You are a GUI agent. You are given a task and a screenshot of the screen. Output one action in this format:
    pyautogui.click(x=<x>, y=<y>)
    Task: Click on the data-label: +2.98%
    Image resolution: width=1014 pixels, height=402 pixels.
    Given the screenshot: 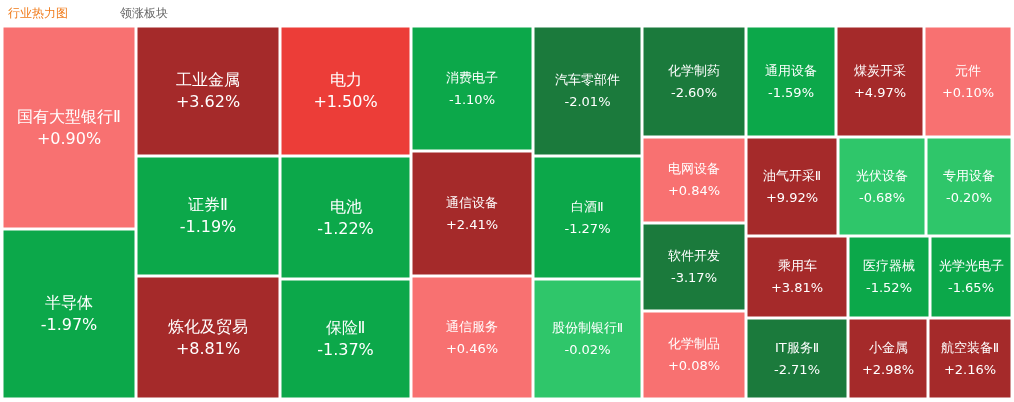 What is the action you would take?
    pyautogui.click(x=888, y=369)
    